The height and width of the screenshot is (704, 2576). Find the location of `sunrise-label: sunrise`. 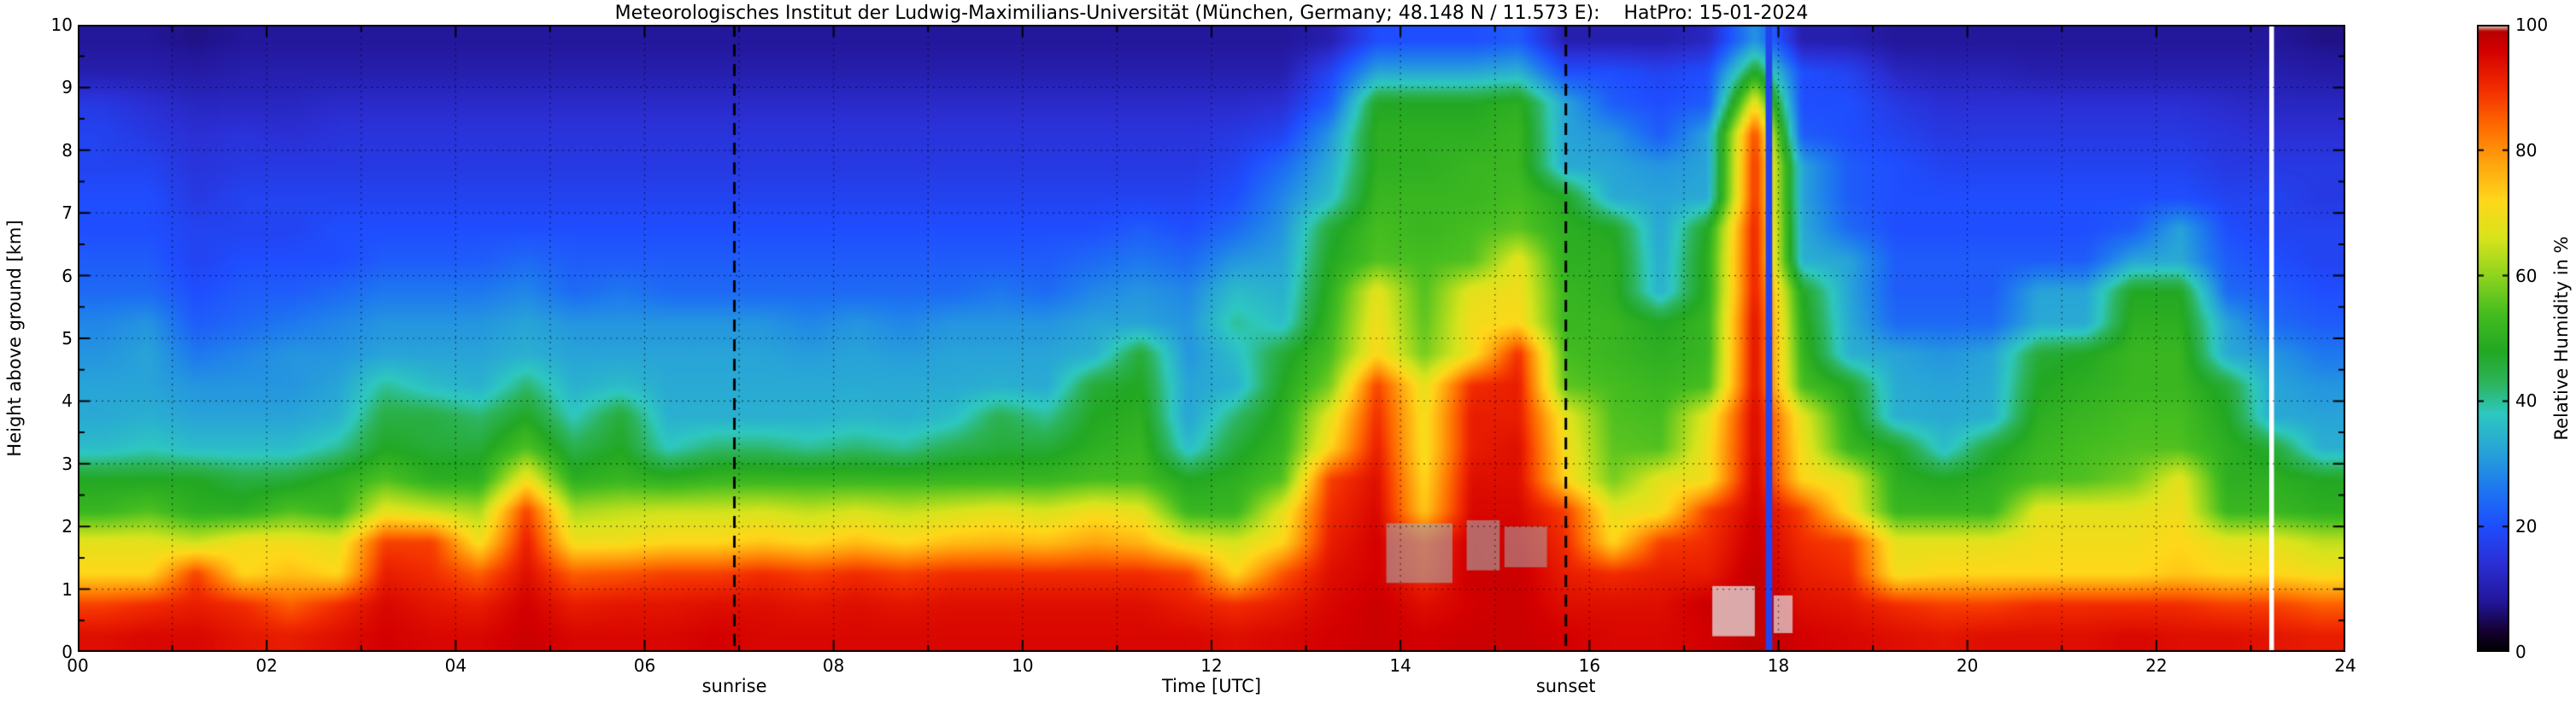

sunrise-label: sunrise is located at coordinates (734, 686).